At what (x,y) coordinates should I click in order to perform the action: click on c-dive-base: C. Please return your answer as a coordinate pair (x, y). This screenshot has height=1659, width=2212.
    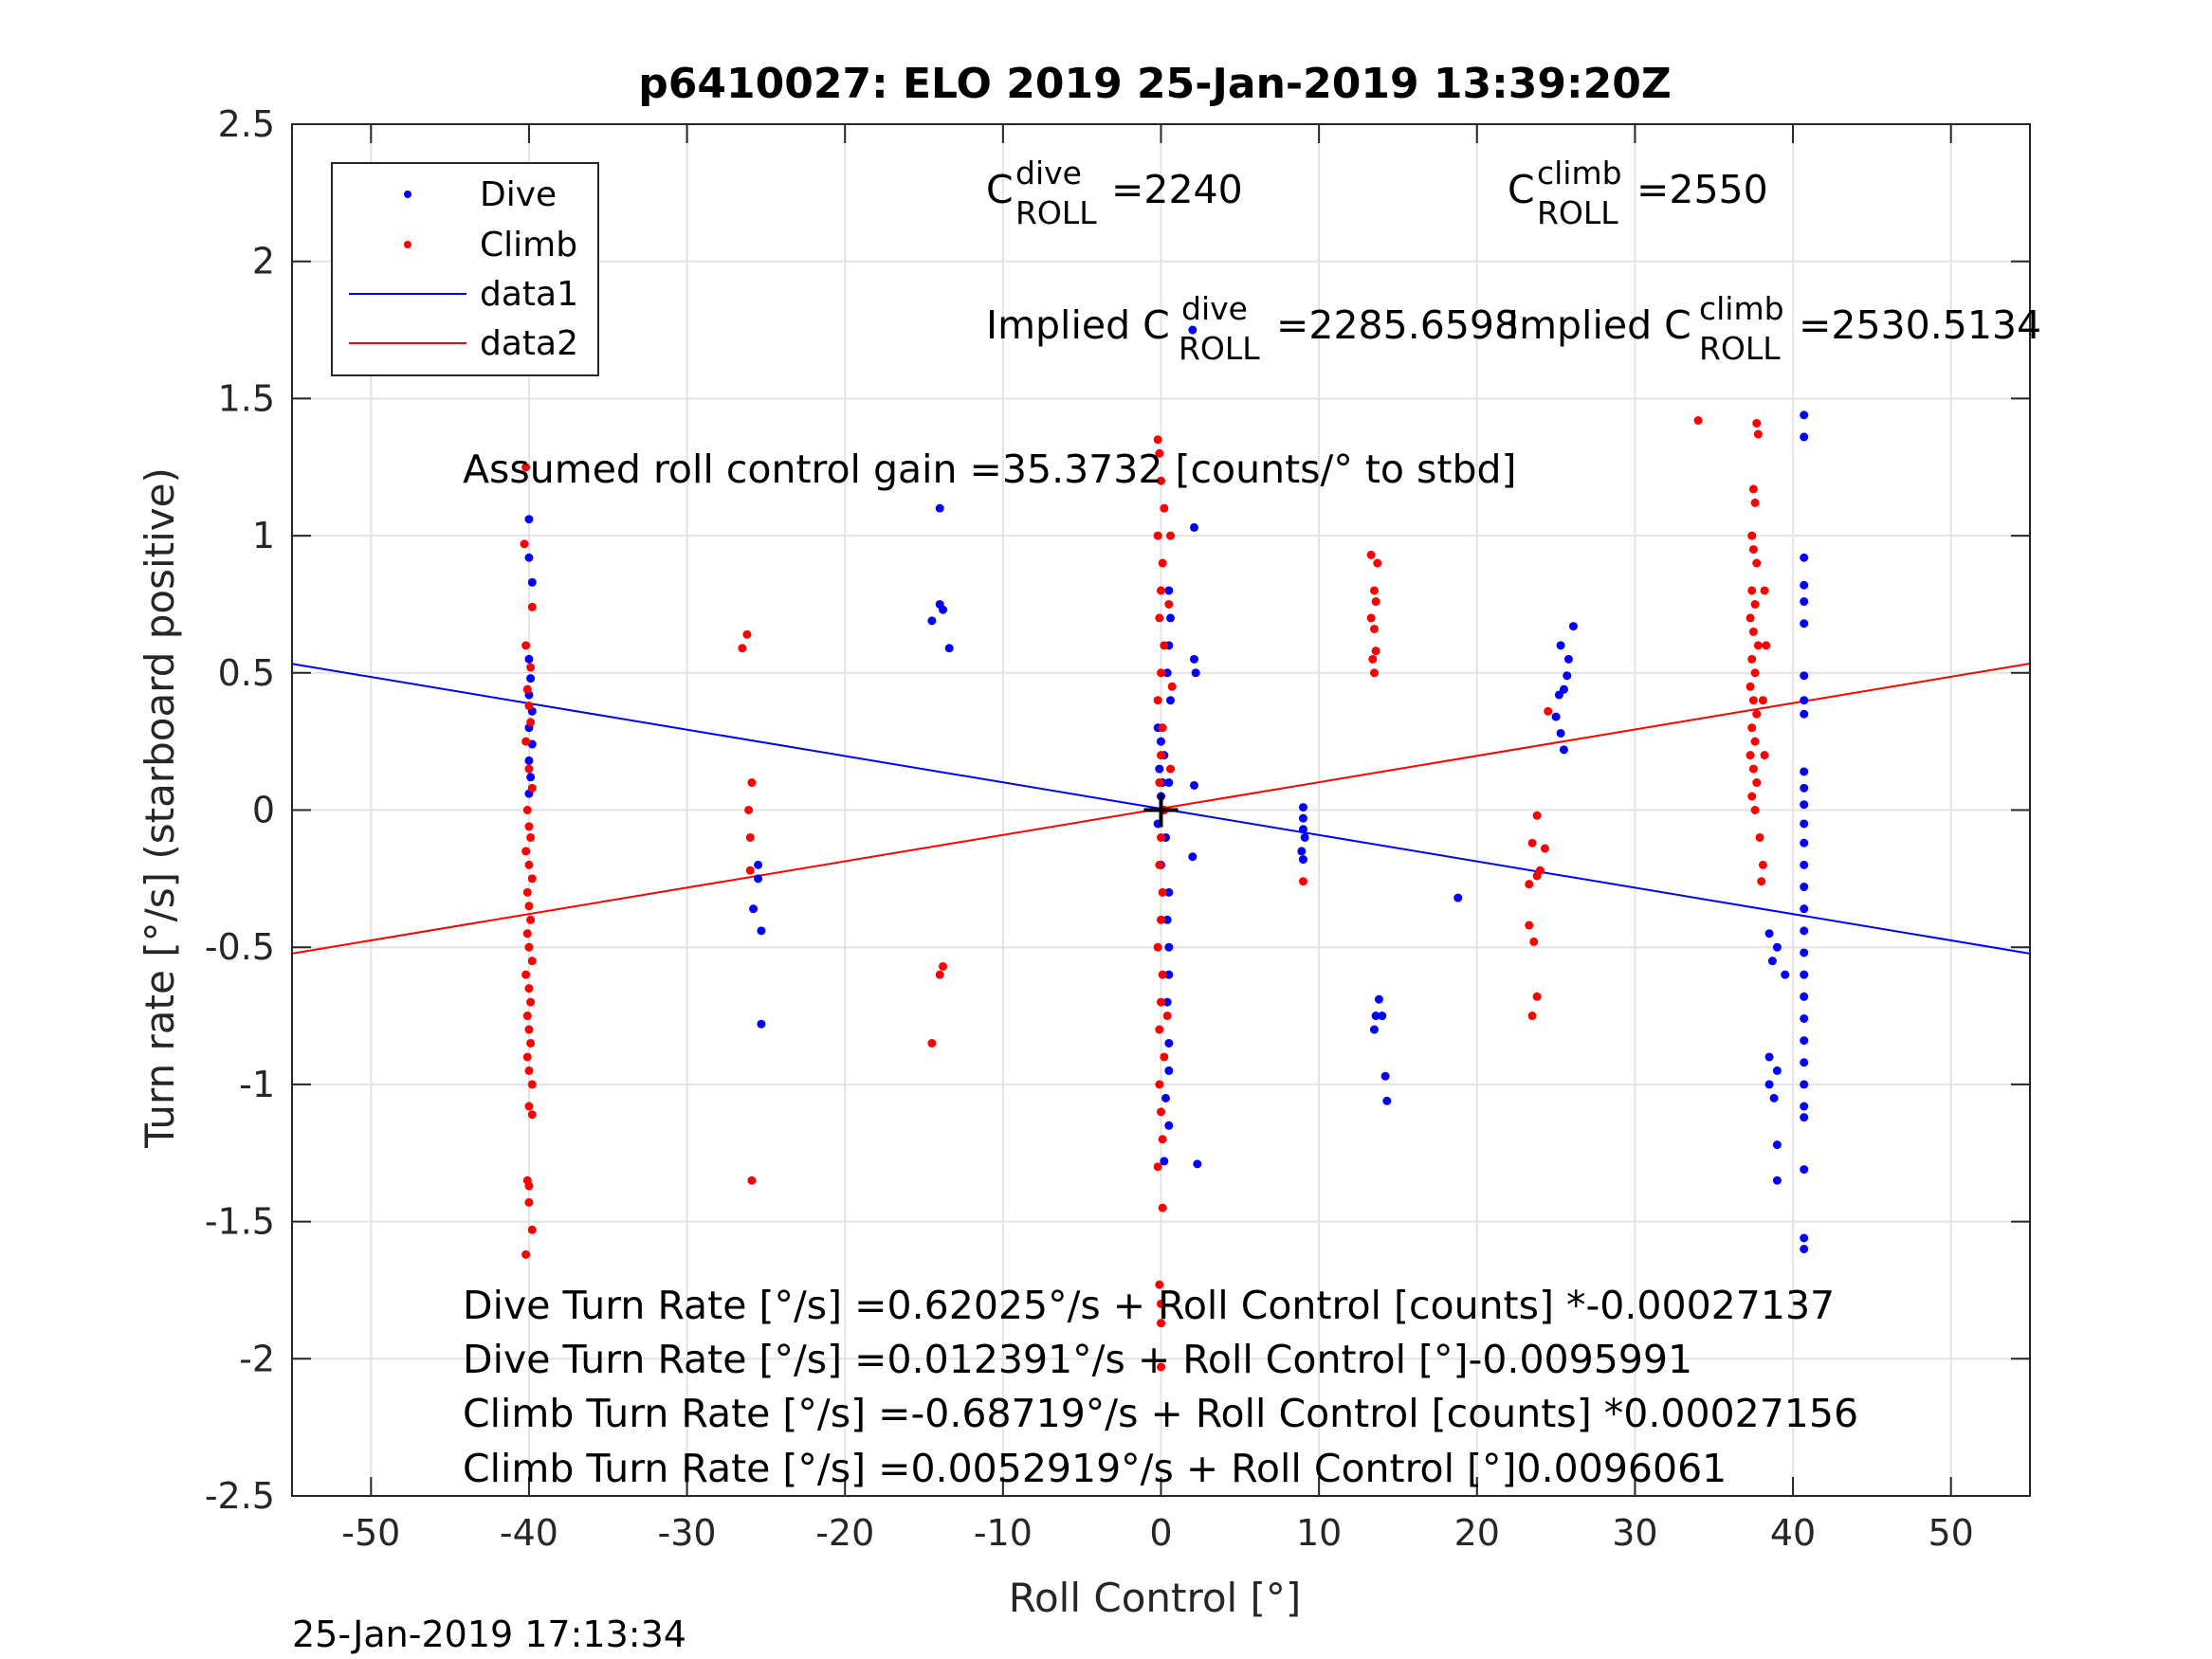
    Looking at the image, I should click on (1000, 189).